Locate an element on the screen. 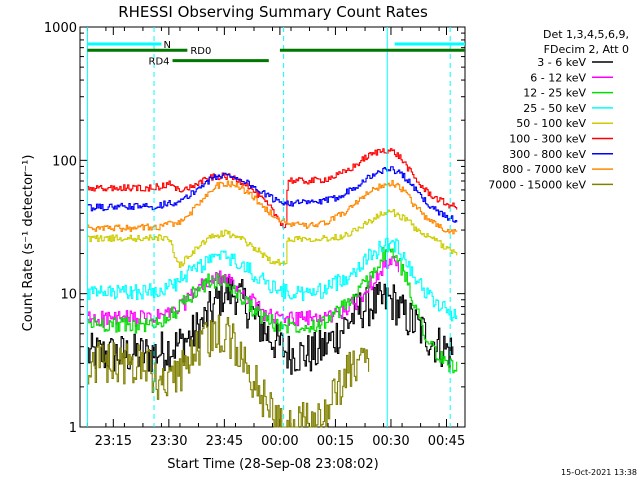  series-line-6-12kev is located at coordinates (243, 291).